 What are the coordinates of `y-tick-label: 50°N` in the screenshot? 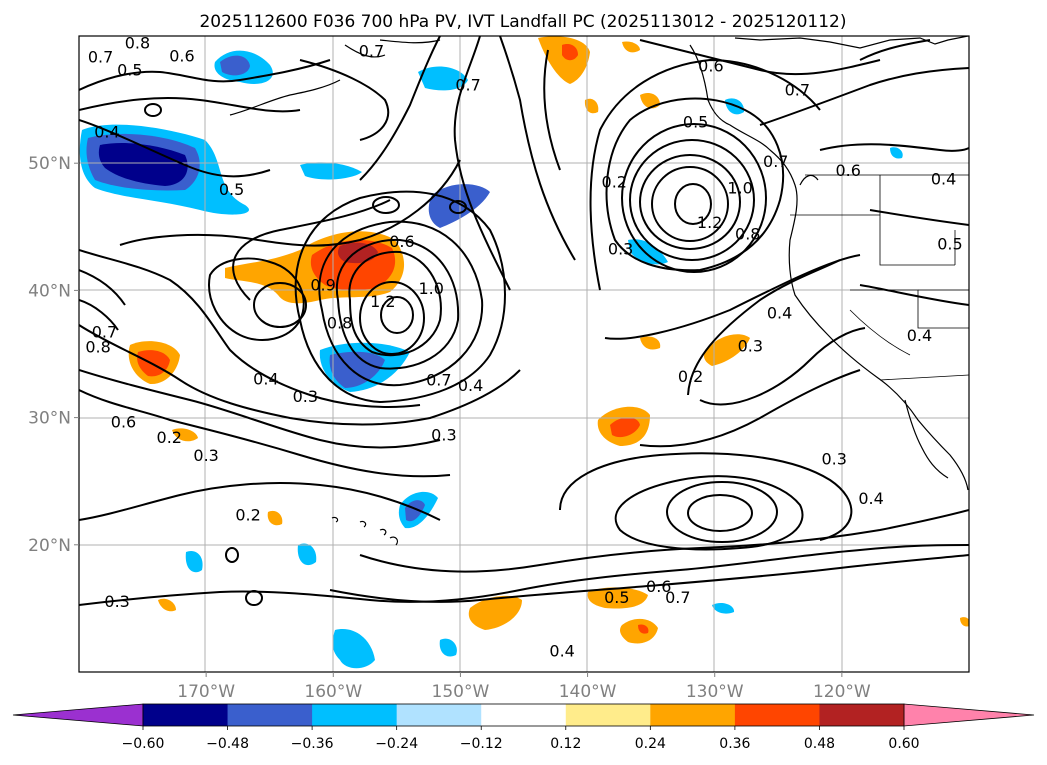 It's located at (49, 164).